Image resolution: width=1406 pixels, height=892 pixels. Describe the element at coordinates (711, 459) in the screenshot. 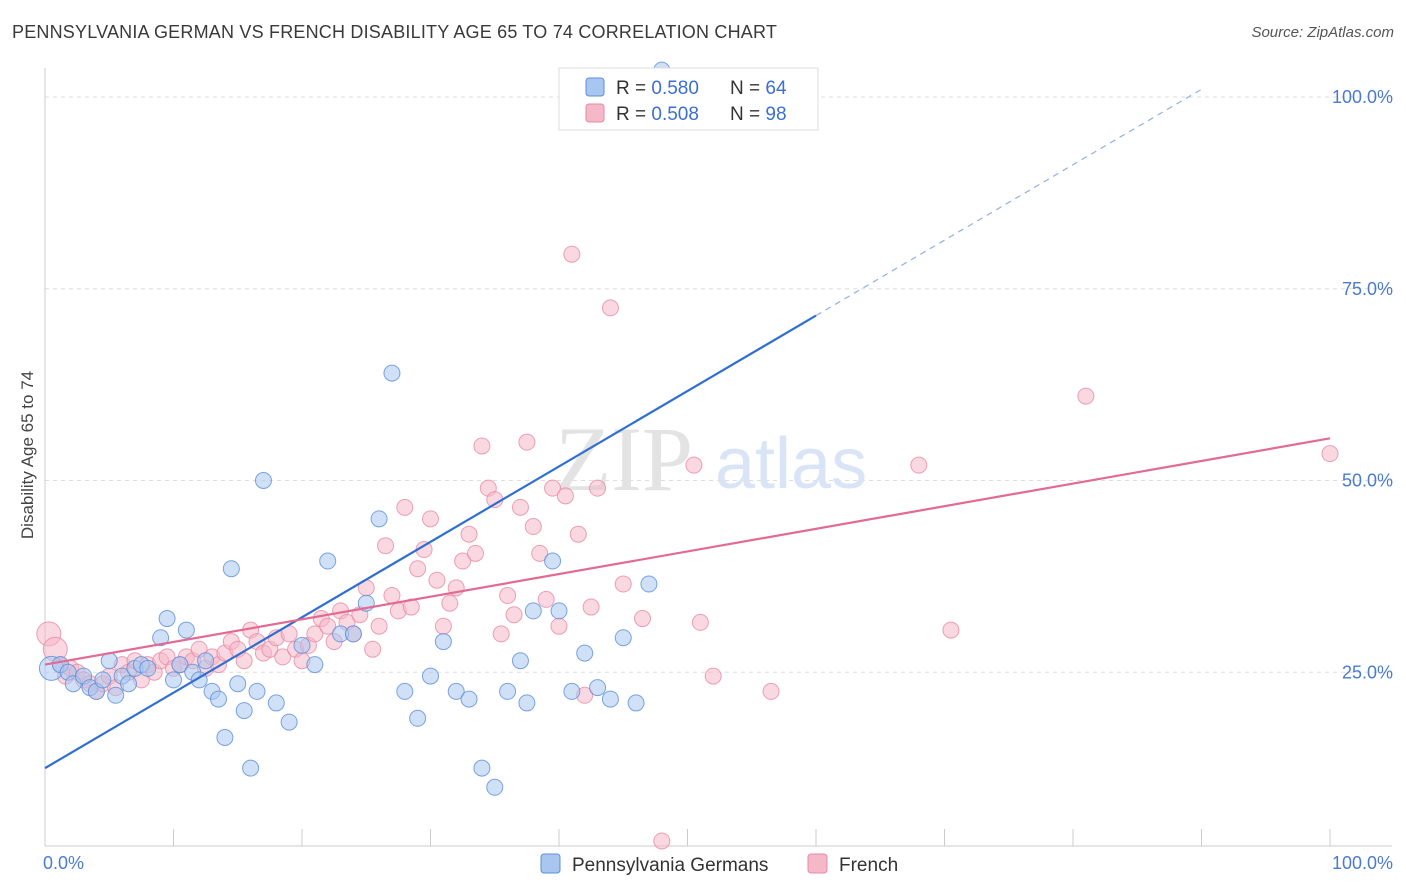

I see `watermark: ZIP atlas` at that location.